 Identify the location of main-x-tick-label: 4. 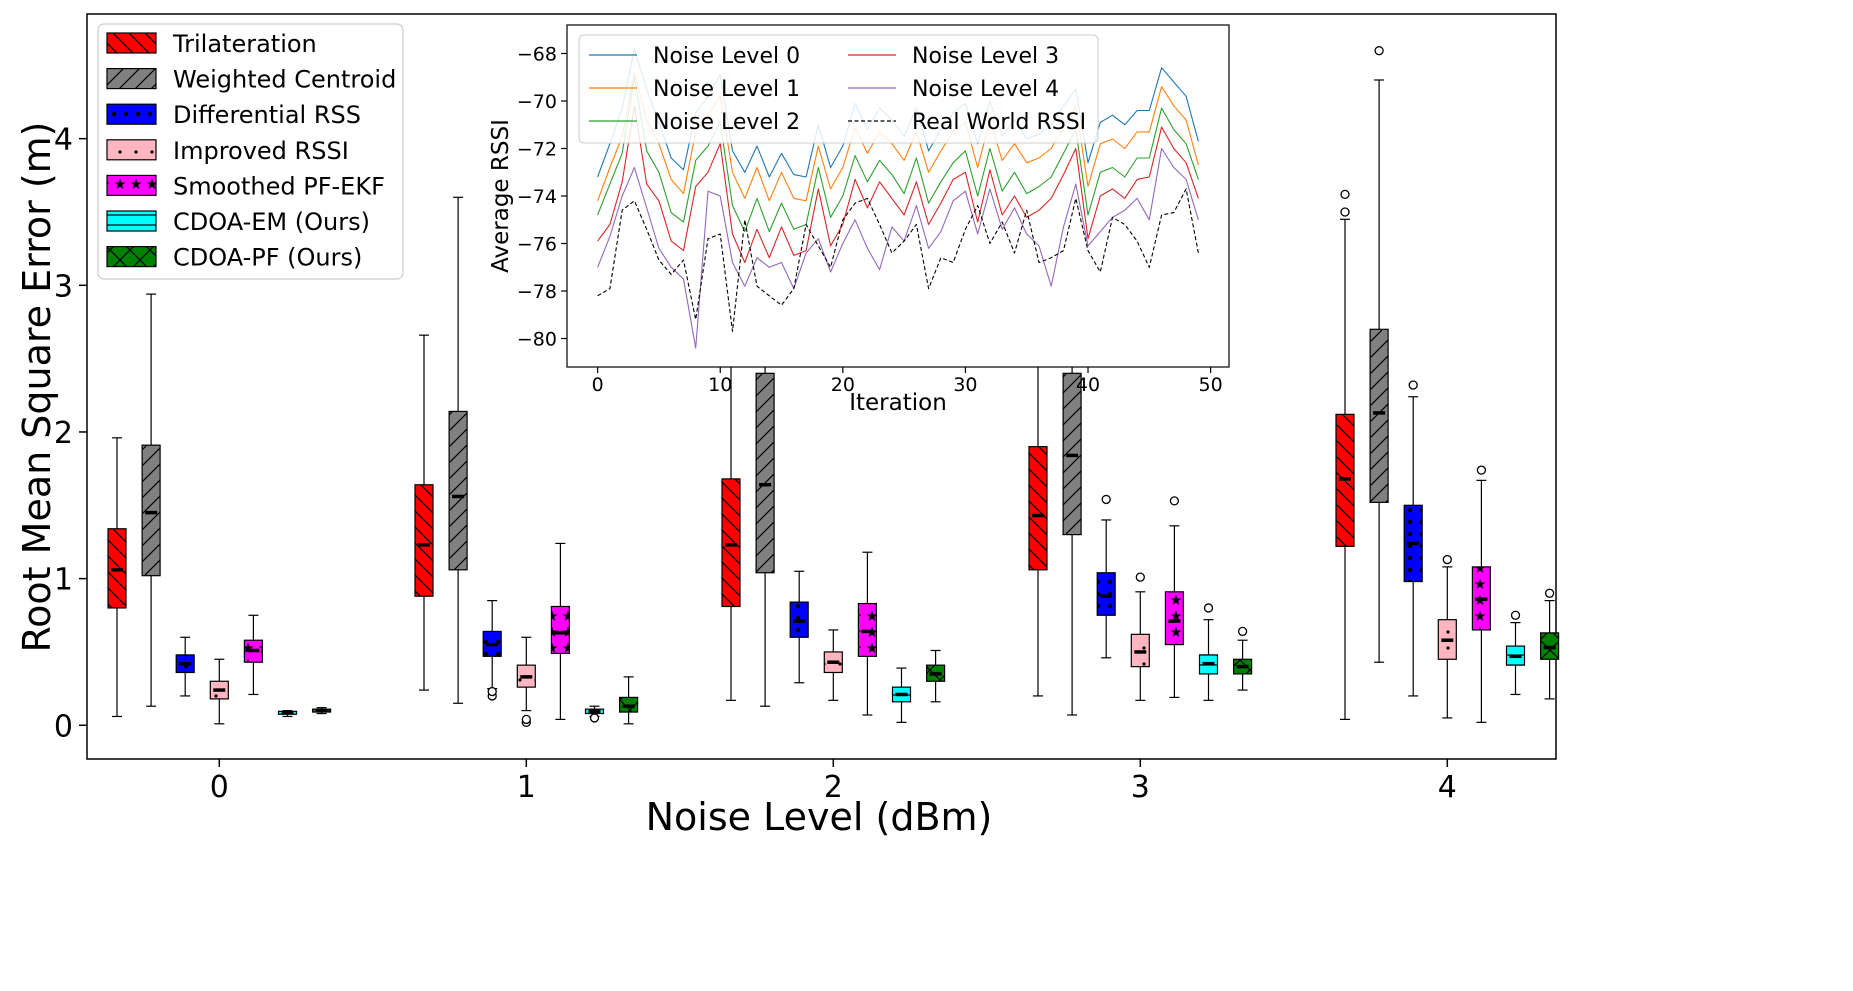
(1447, 787).